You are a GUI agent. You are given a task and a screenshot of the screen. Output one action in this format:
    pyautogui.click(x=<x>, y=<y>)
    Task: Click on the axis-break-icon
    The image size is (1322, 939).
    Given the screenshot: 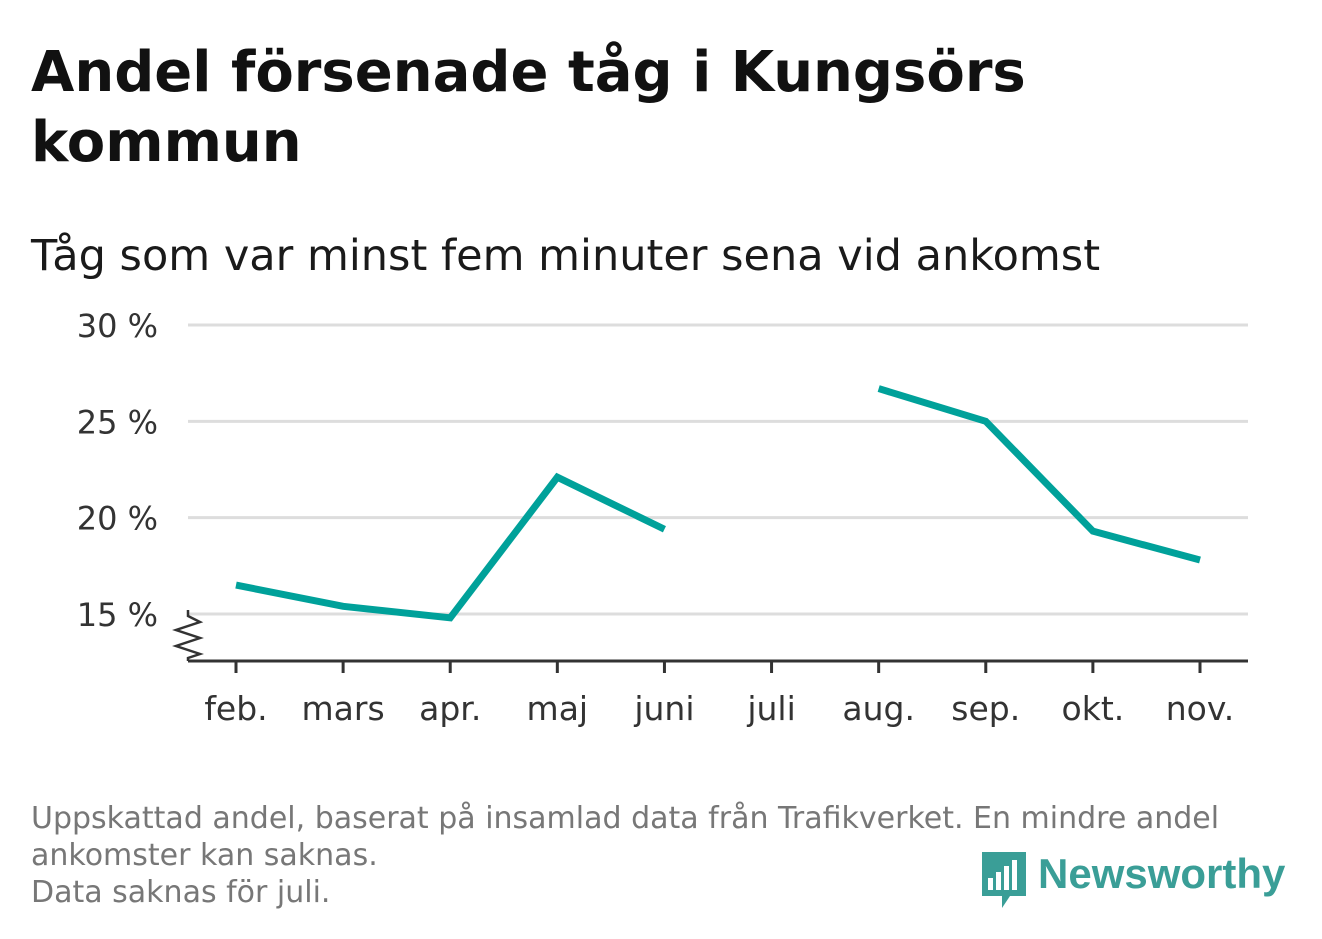 What is the action you would take?
    pyautogui.click(x=188, y=635)
    